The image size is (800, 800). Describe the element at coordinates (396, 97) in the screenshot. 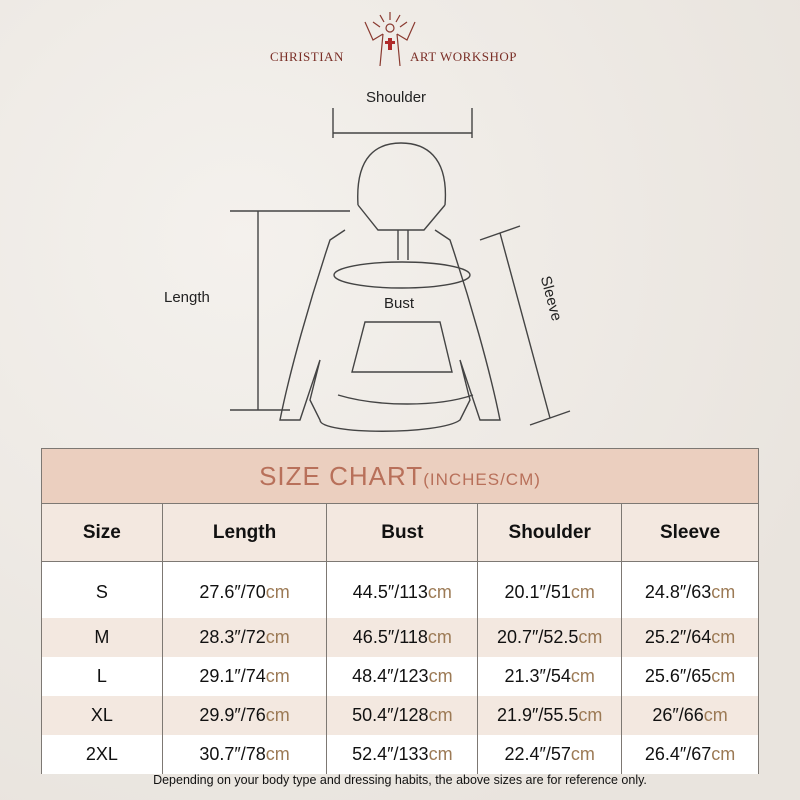

I see `shoulder-label: Shoulder` at that location.